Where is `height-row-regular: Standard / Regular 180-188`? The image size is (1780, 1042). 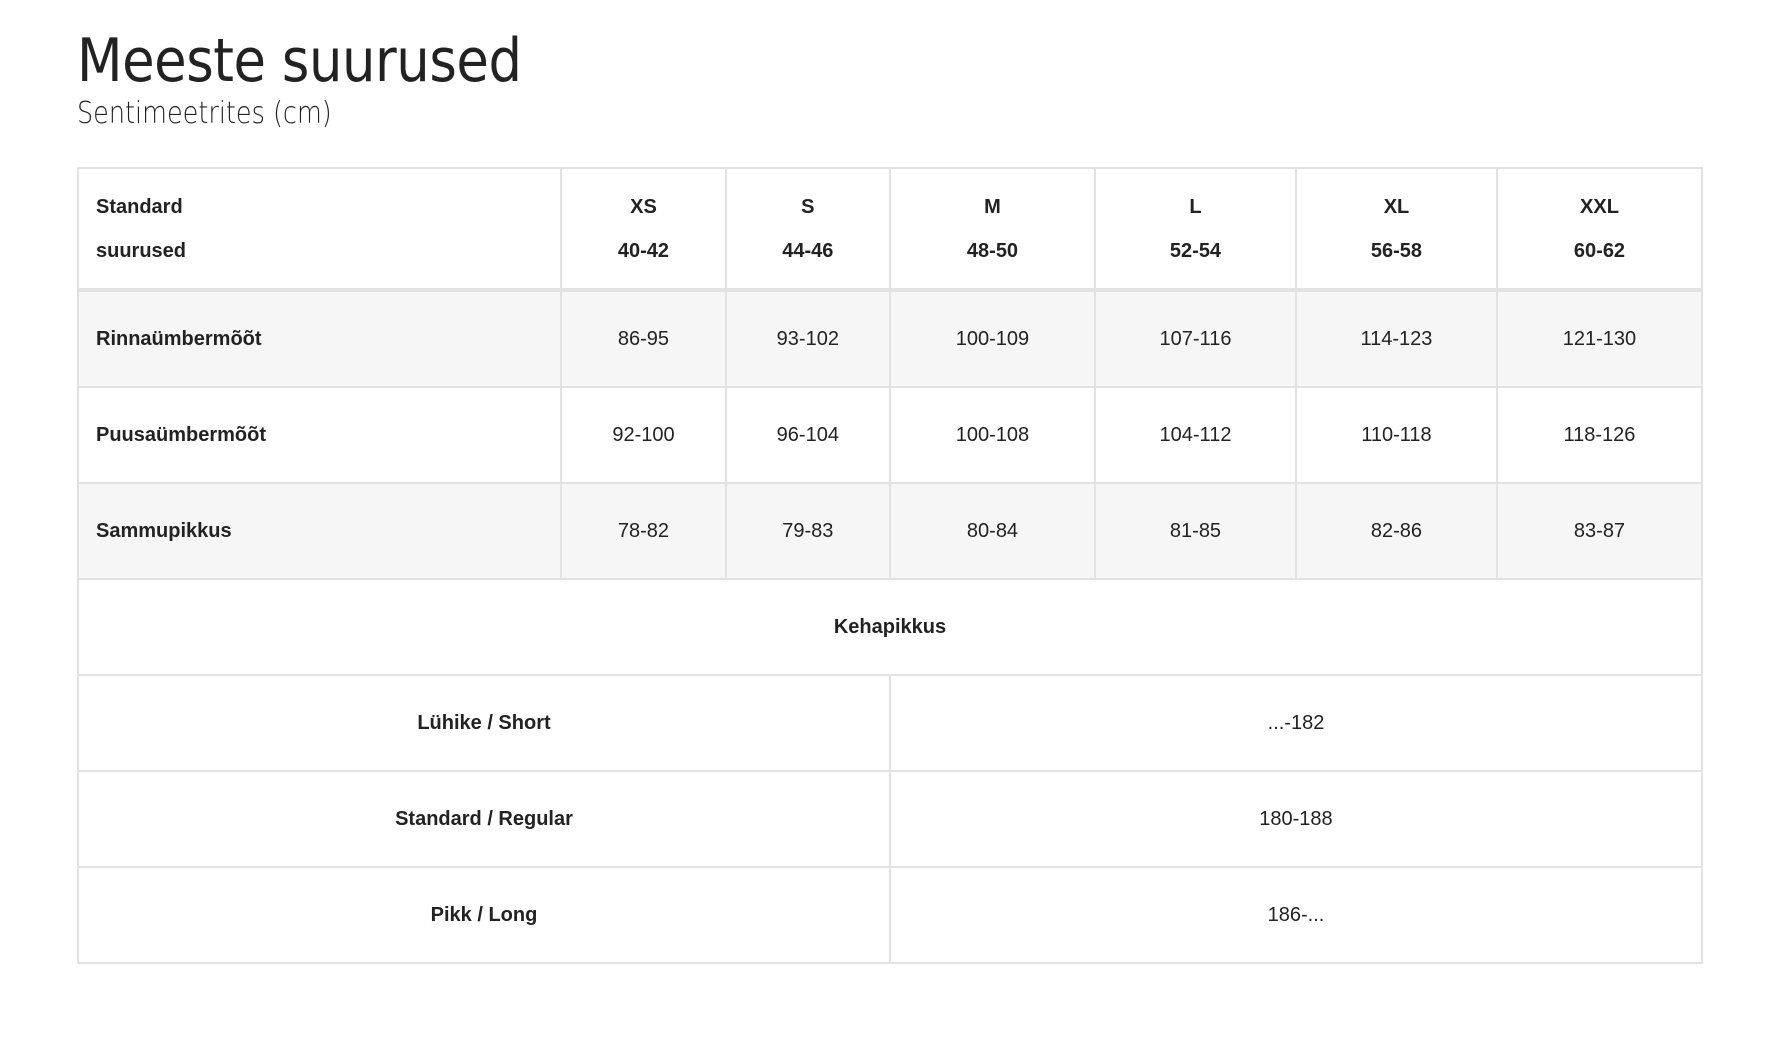
height-row-regular: Standard / Regular 180-188 is located at coordinates (890, 819).